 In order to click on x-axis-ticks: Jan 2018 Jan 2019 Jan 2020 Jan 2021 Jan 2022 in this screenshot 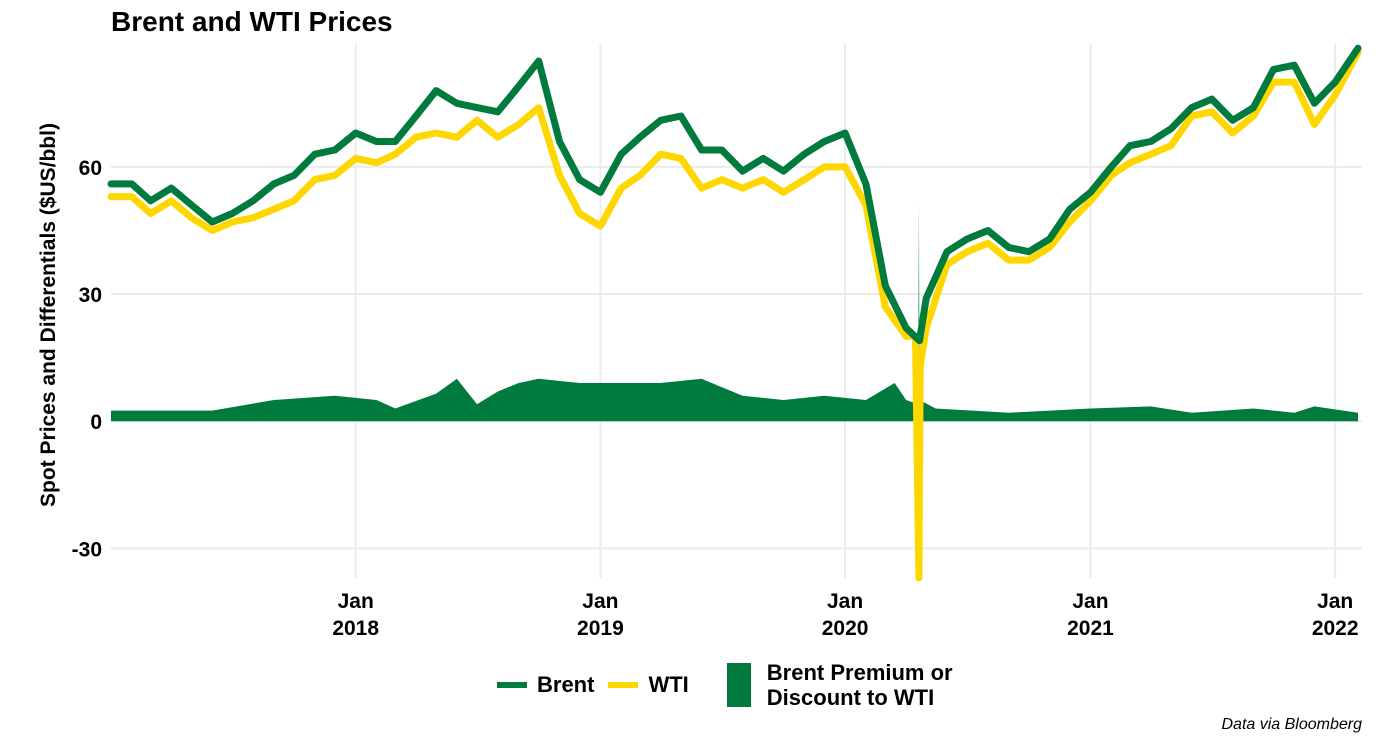, I will do `click(845, 615)`.